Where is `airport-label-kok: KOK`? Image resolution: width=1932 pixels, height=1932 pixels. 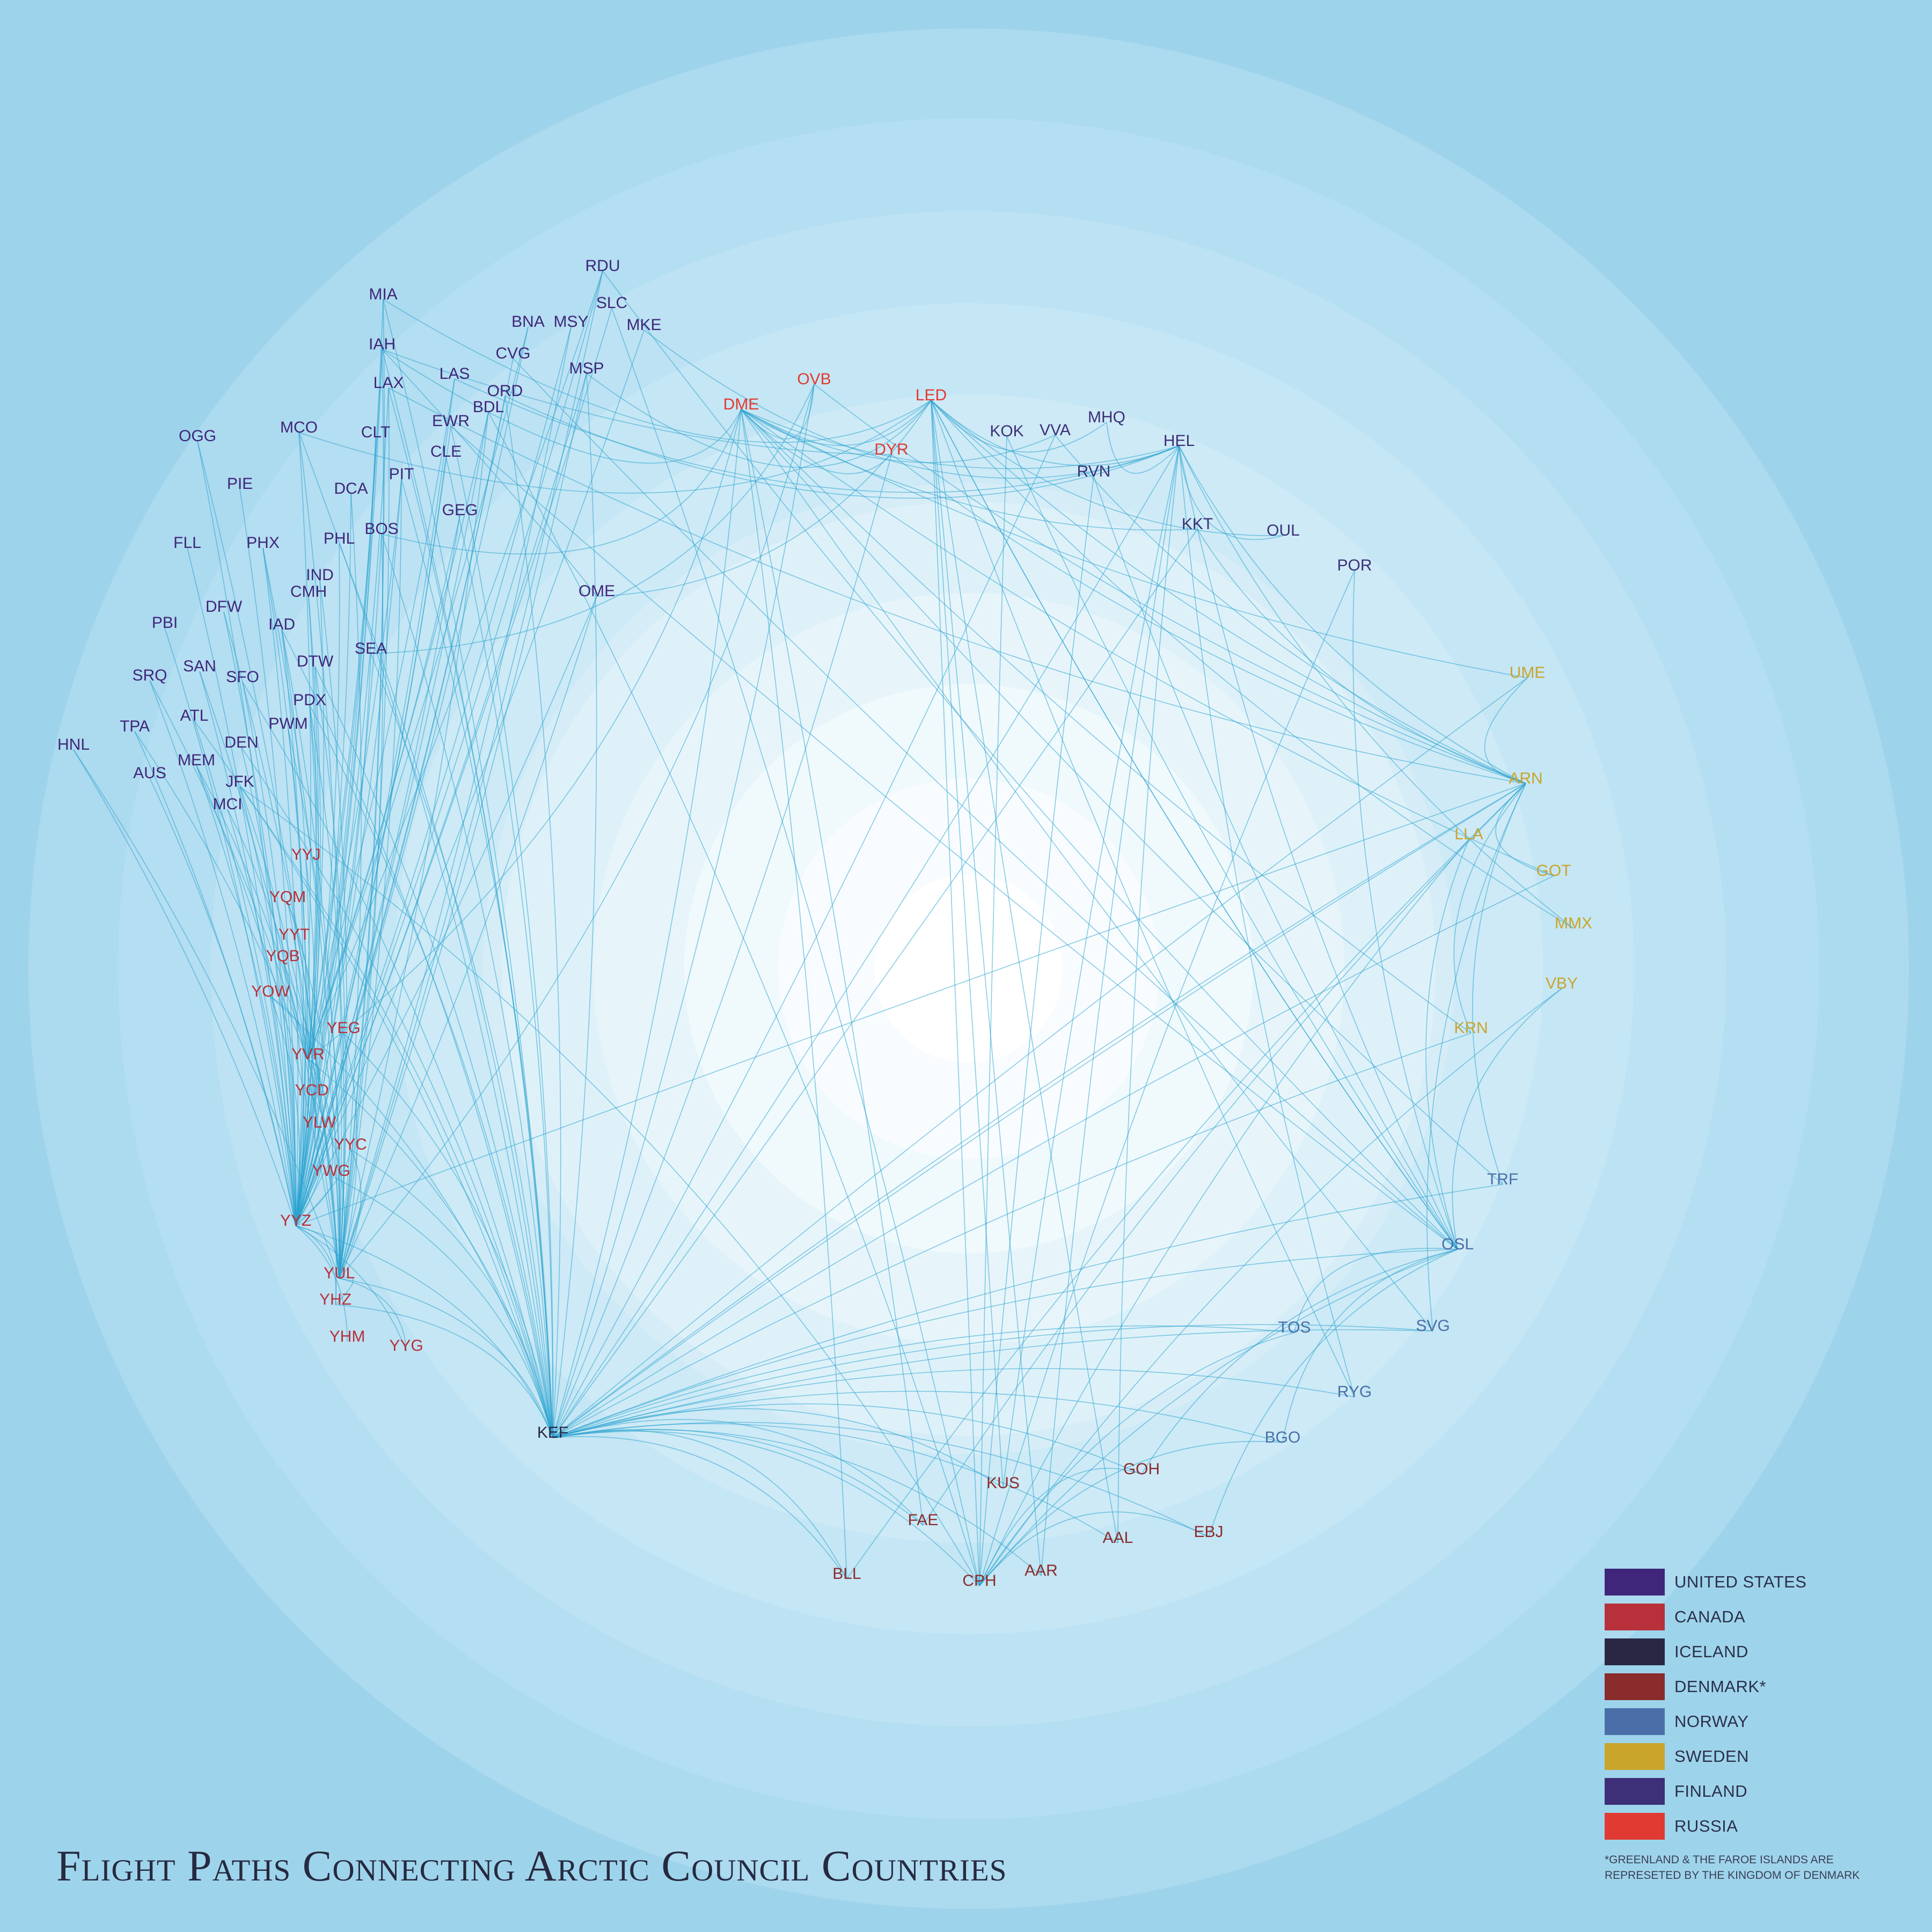
airport-label-kok: KOK is located at coordinates (1006, 431).